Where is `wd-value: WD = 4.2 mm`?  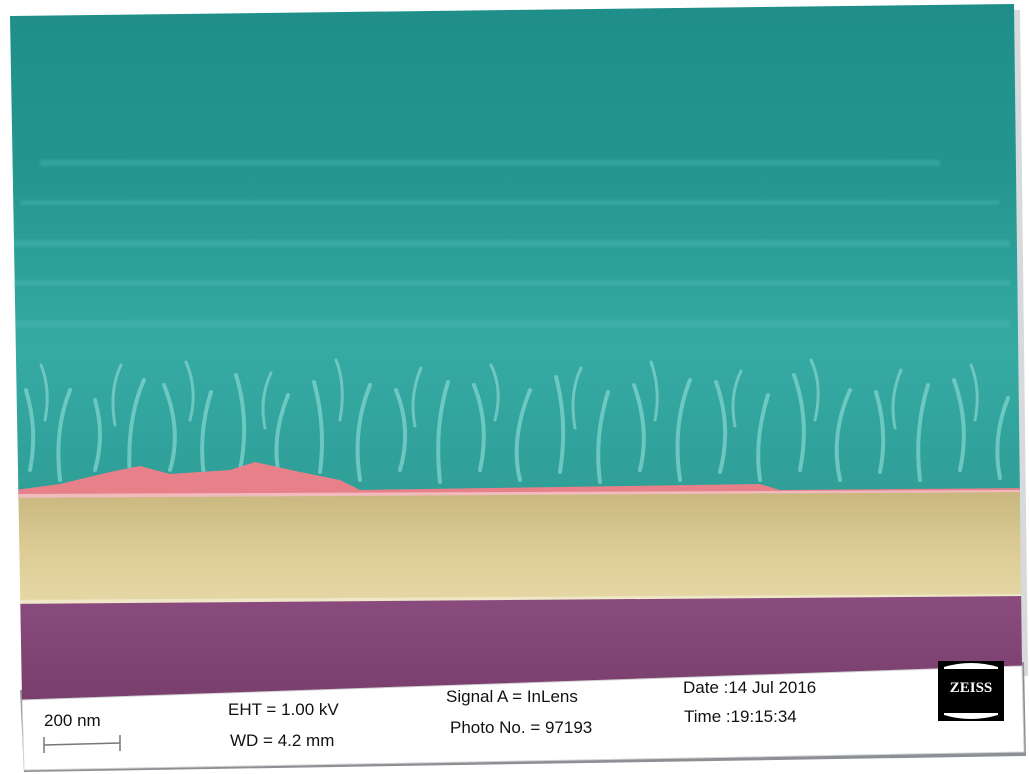 wd-value: WD = 4.2 mm is located at coordinates (282, 740).